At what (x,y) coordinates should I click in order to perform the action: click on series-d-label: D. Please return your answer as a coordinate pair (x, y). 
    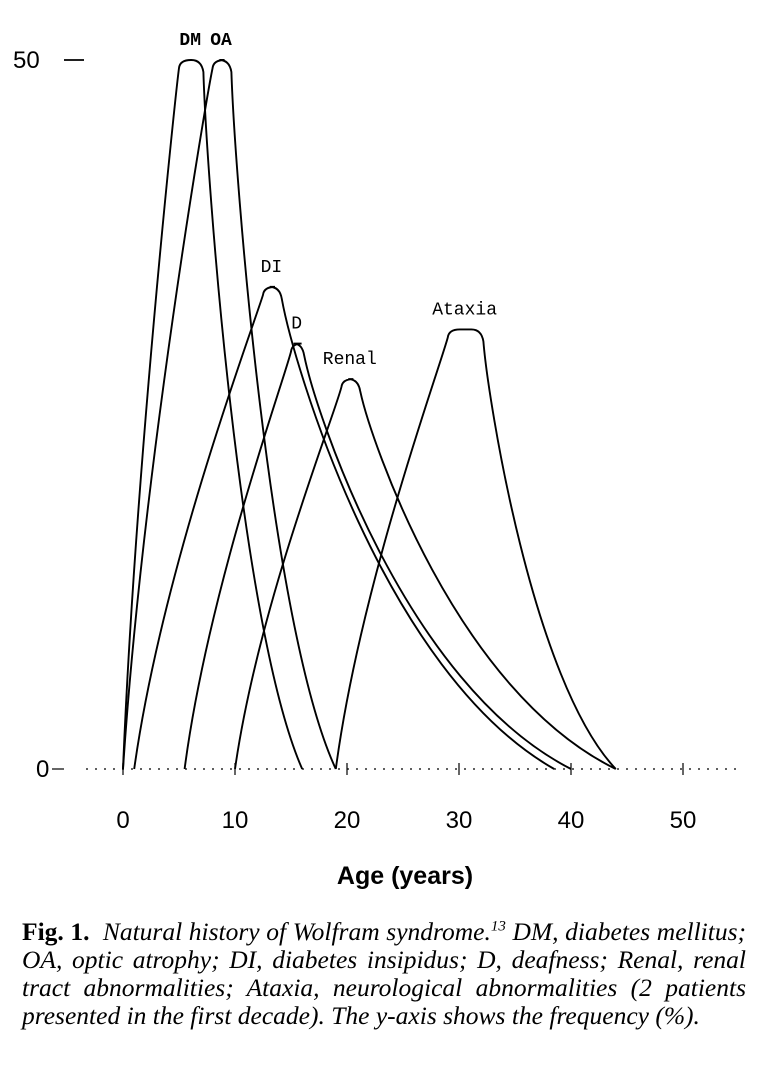
    Looking at the image, I should click on (296, 325).